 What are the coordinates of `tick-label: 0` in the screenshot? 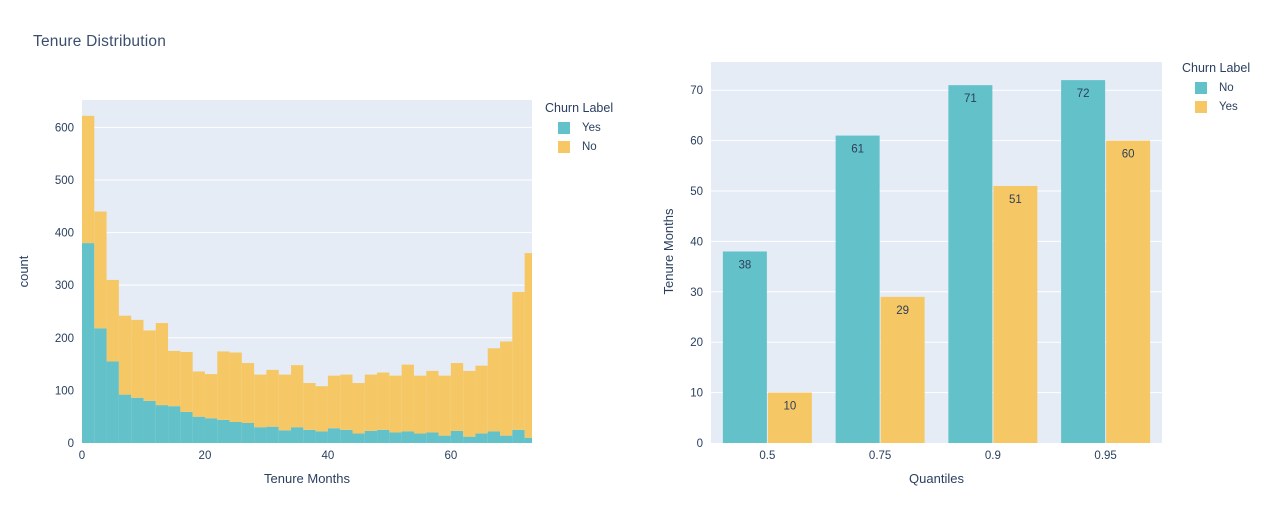 It's located at (82, 456).